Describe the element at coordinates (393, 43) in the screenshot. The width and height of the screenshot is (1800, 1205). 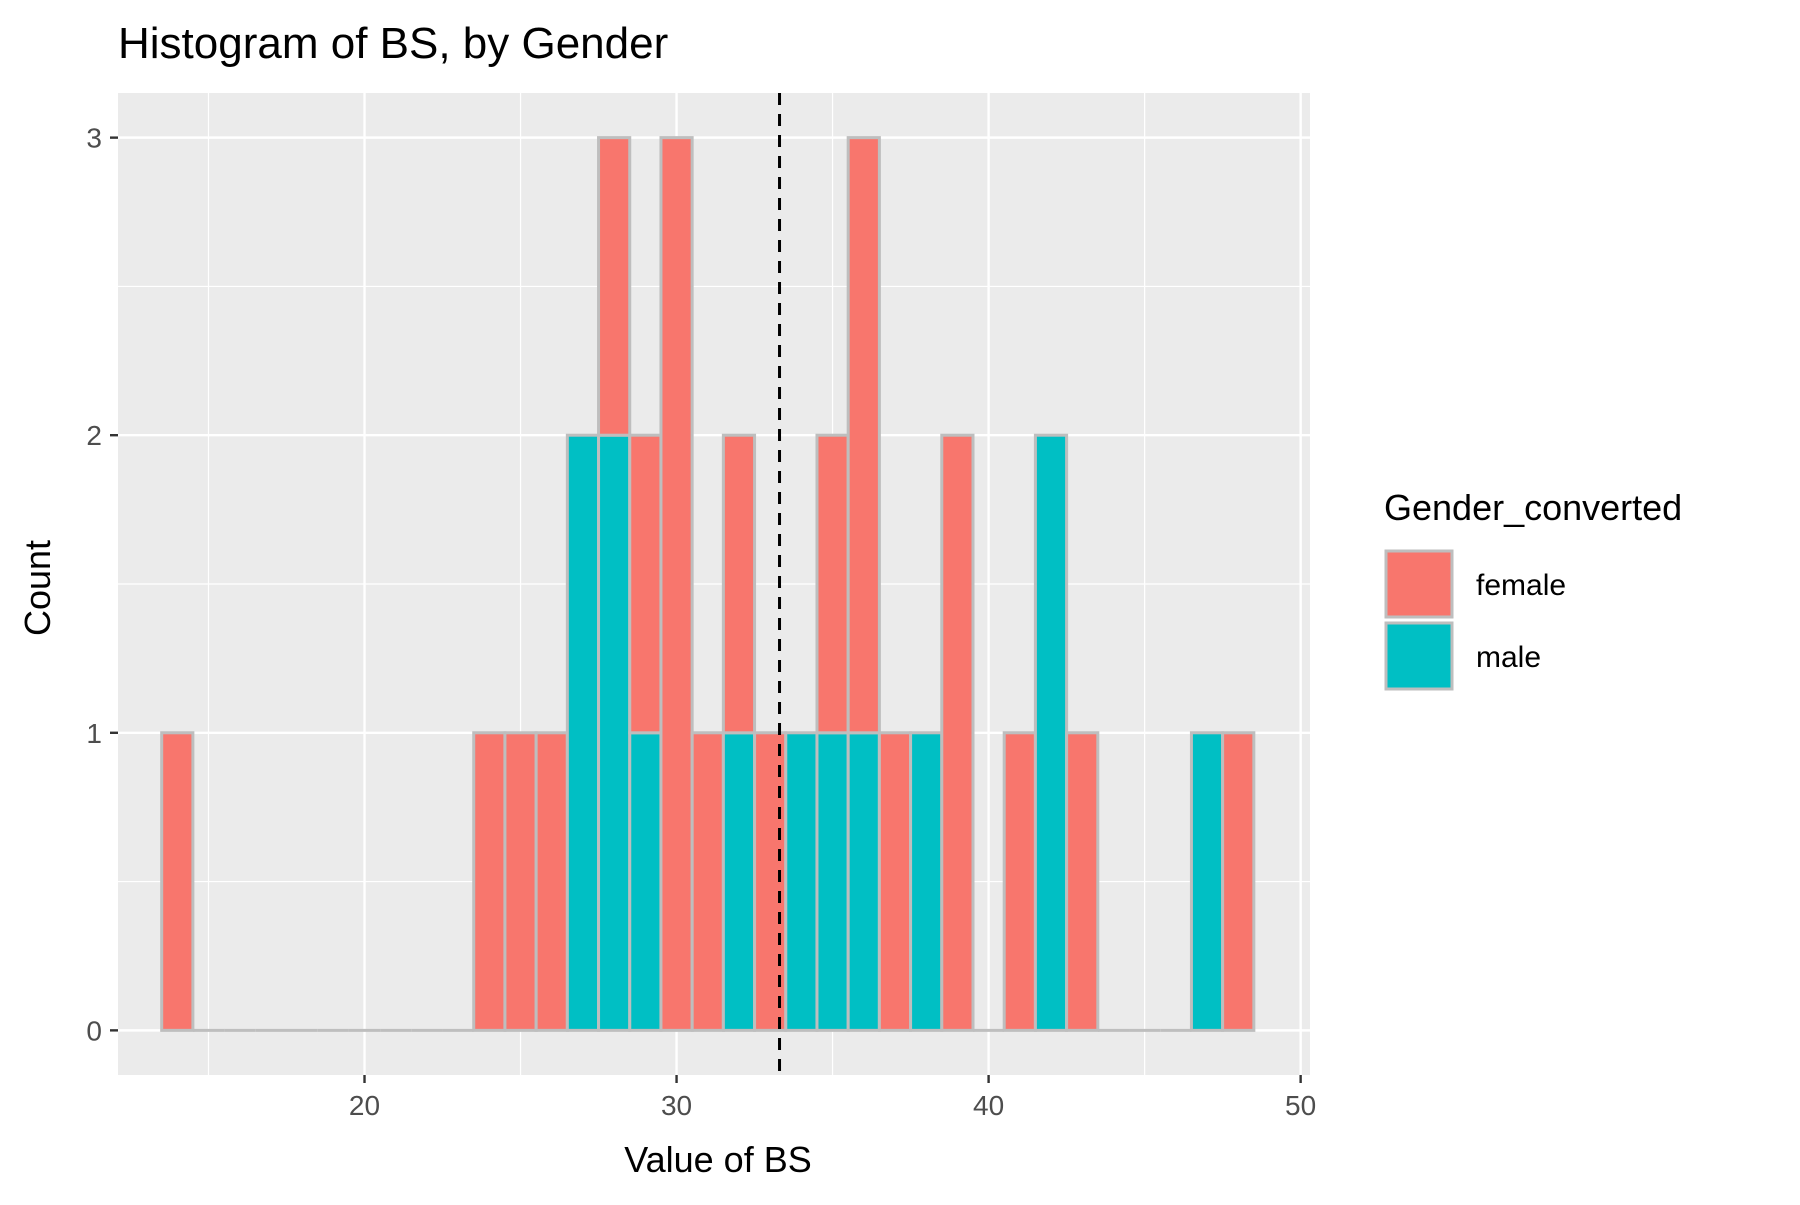
I see `chart-title: Histogram of BS, by Gender` at that location.